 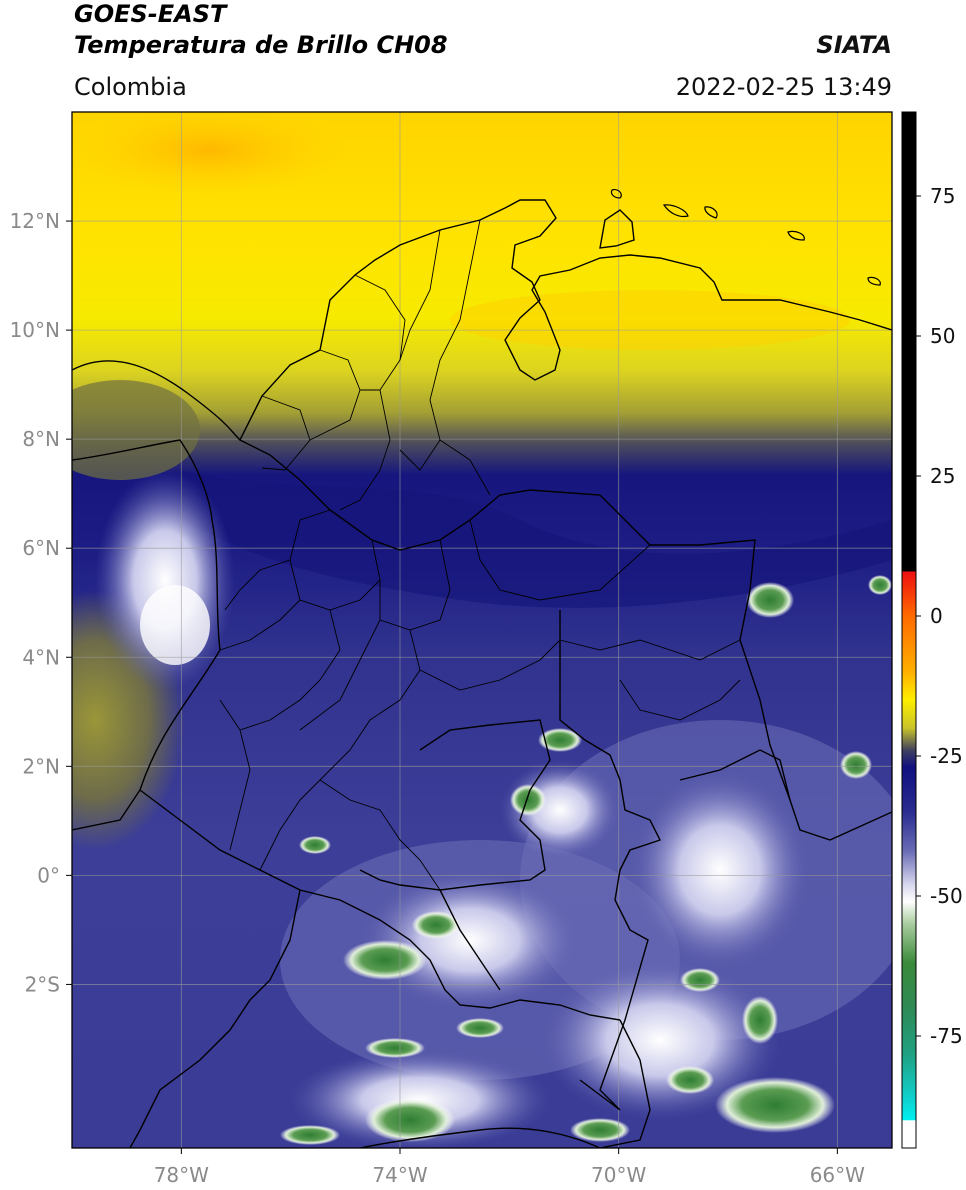 What do you see at coordinates (130, 87) in the screenshot?
I see `region-label: Colombia` at bounding box center [130, 87].